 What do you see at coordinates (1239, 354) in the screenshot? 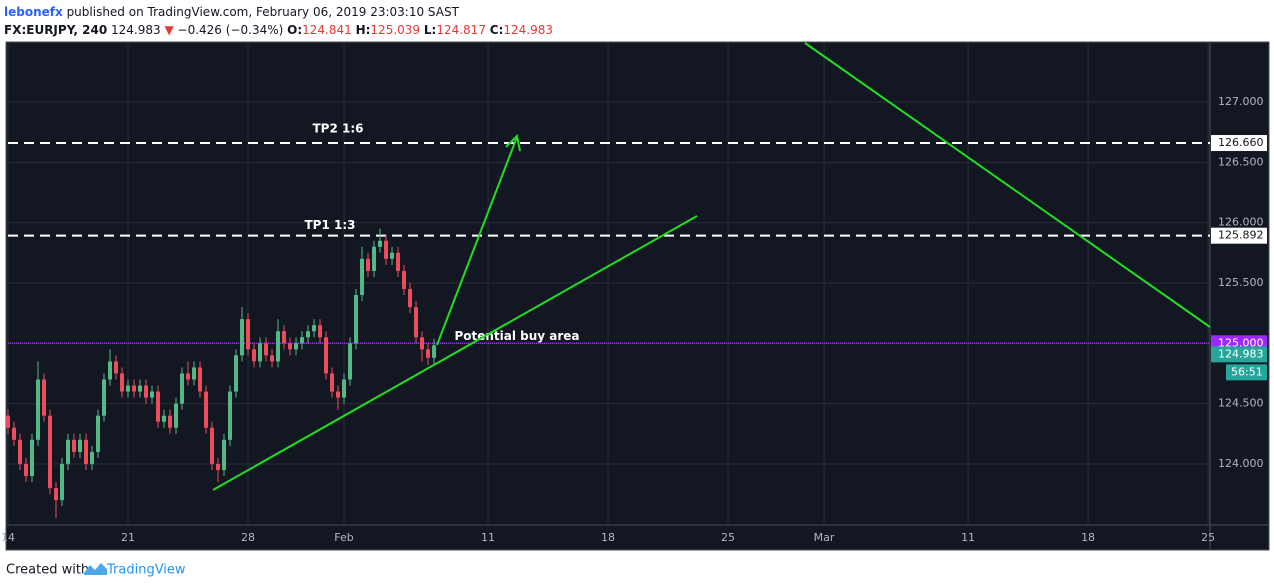
I see `last-price-badge` at bounding box center [1239, 354].